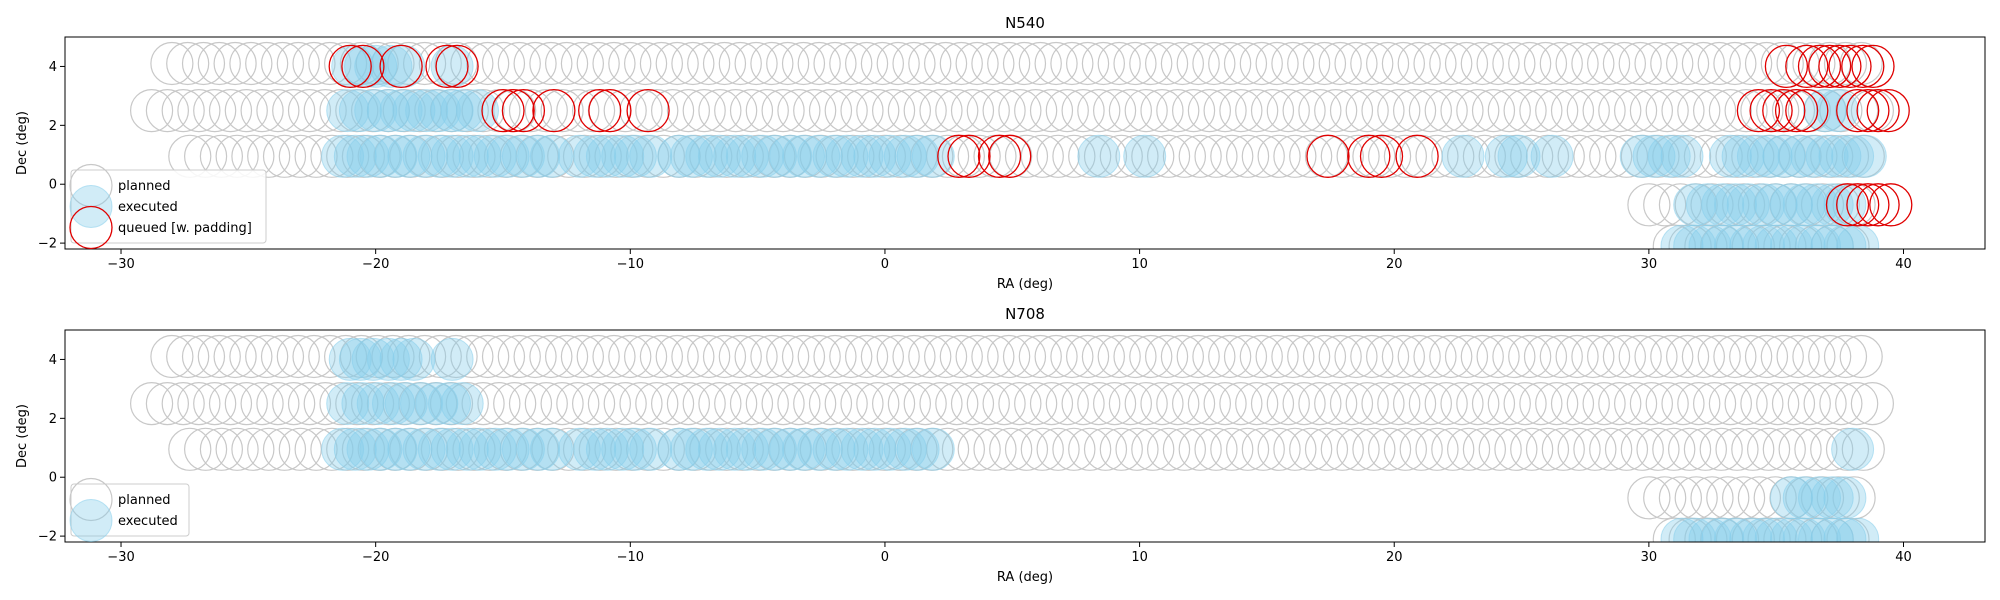  What do you see at coordinates (53, 185) in the screenshot?
I see `y-tick-label: 0` at bounding box center [53, 185].